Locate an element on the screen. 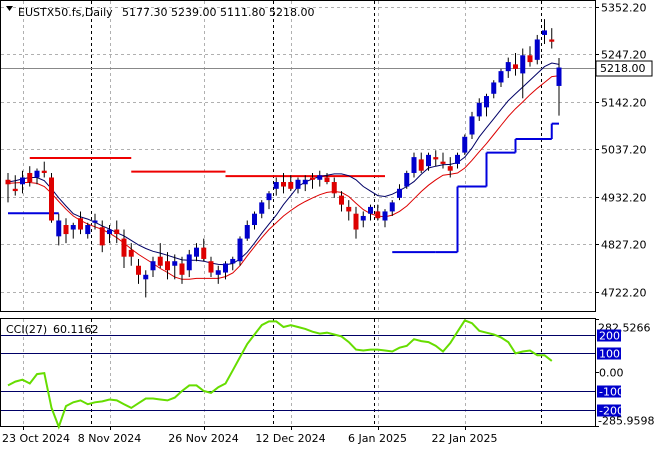  cci-level-label: -200 is located at coordinates (611, 411).